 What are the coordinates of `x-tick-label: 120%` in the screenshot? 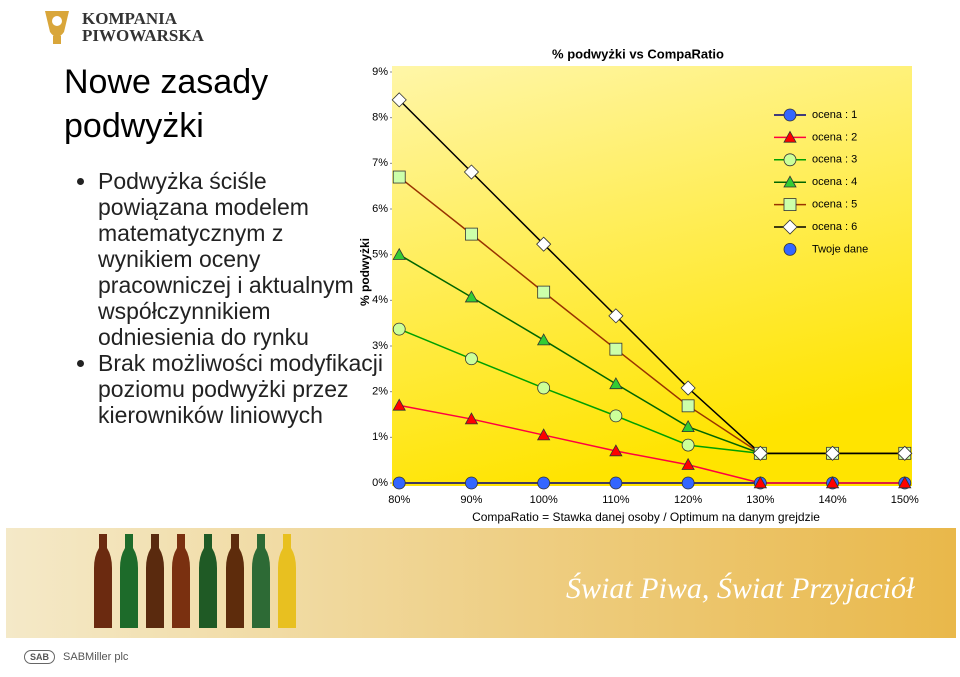 It's located at (688, 500).